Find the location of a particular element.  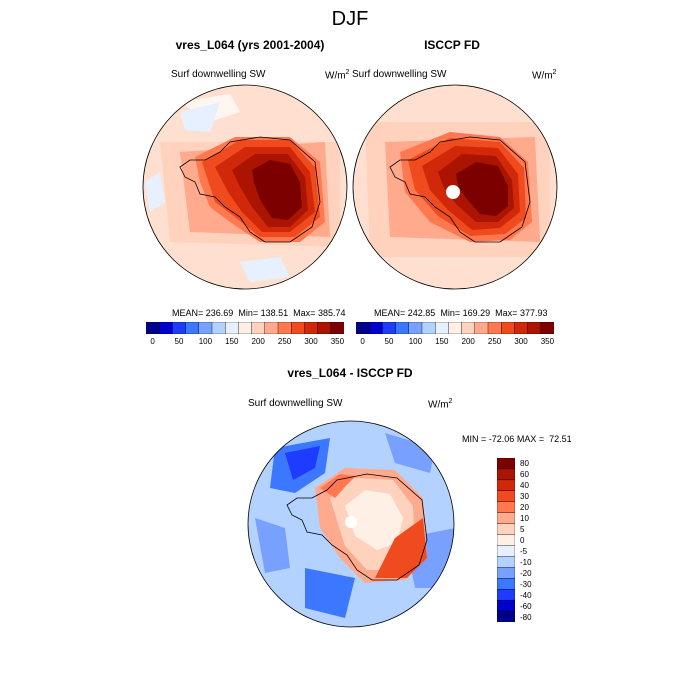

colorbar-tick-label: 5 is located at coordinates (522, 530).